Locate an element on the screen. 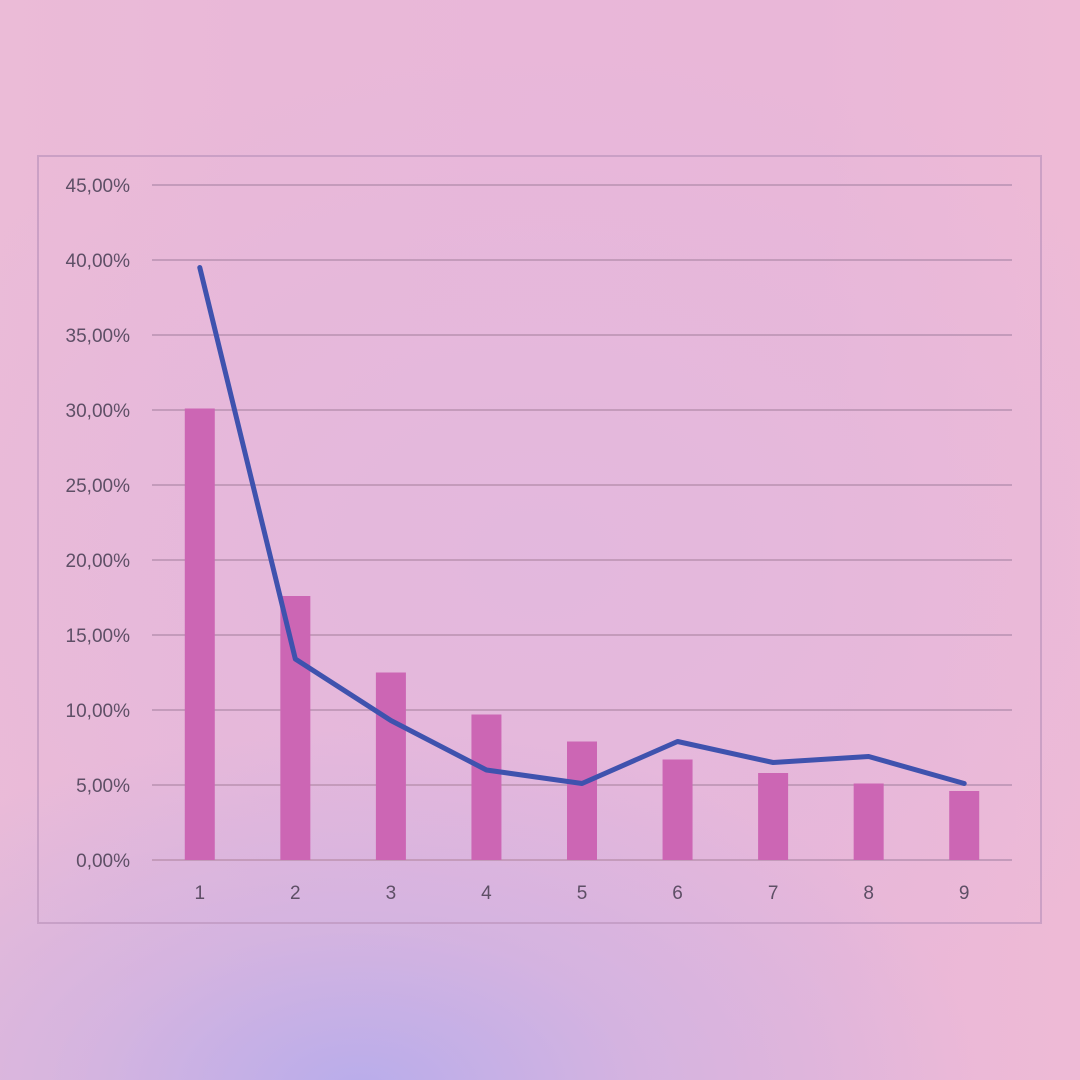 The width and height of the screenshot is (1080, 1080). y-tick-label: 25,00% is located at coordinates (98, 486).